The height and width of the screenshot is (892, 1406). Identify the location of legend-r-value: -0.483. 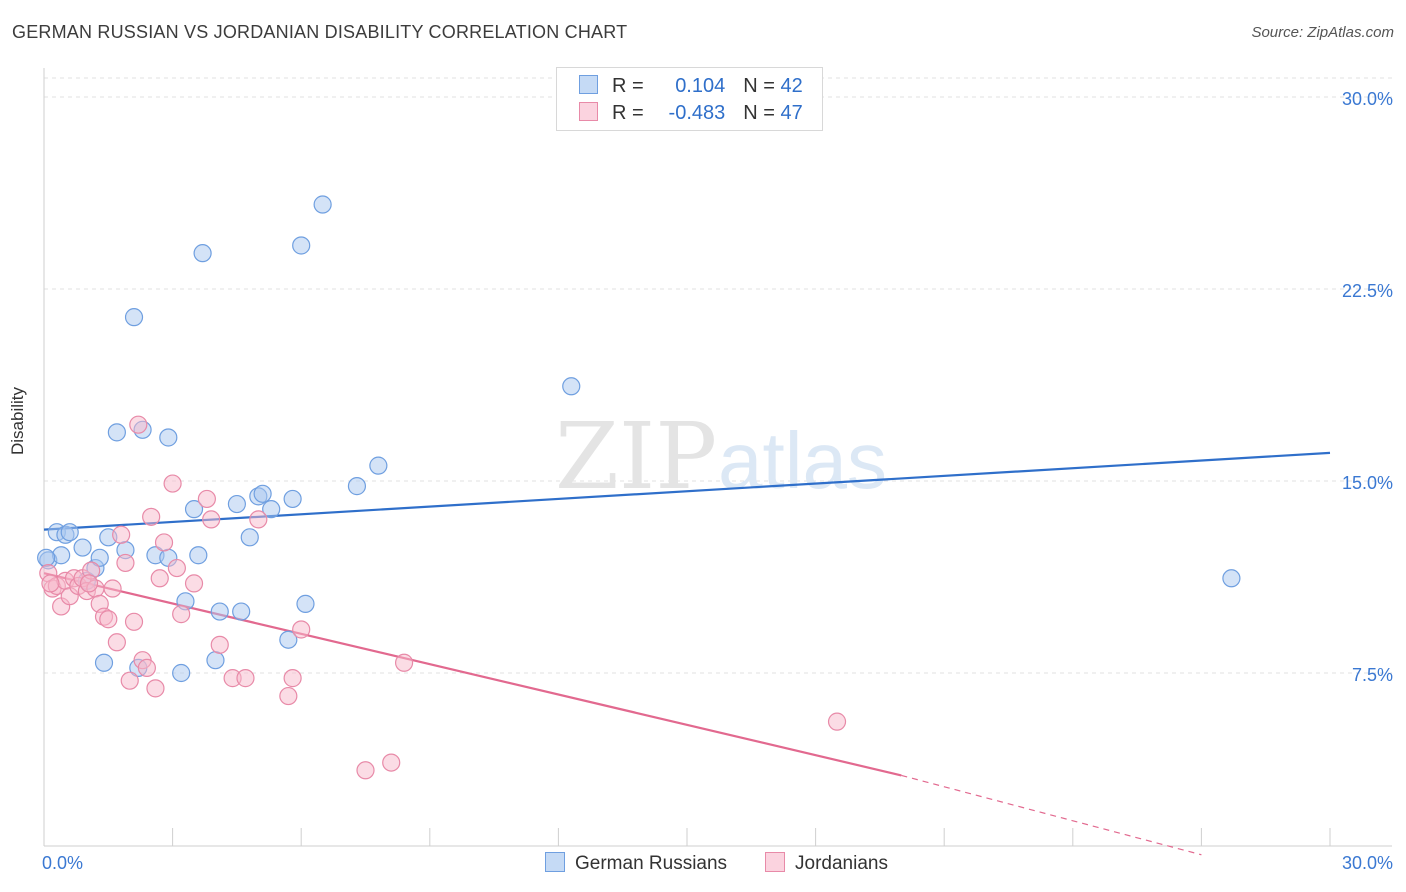
(697, 113).